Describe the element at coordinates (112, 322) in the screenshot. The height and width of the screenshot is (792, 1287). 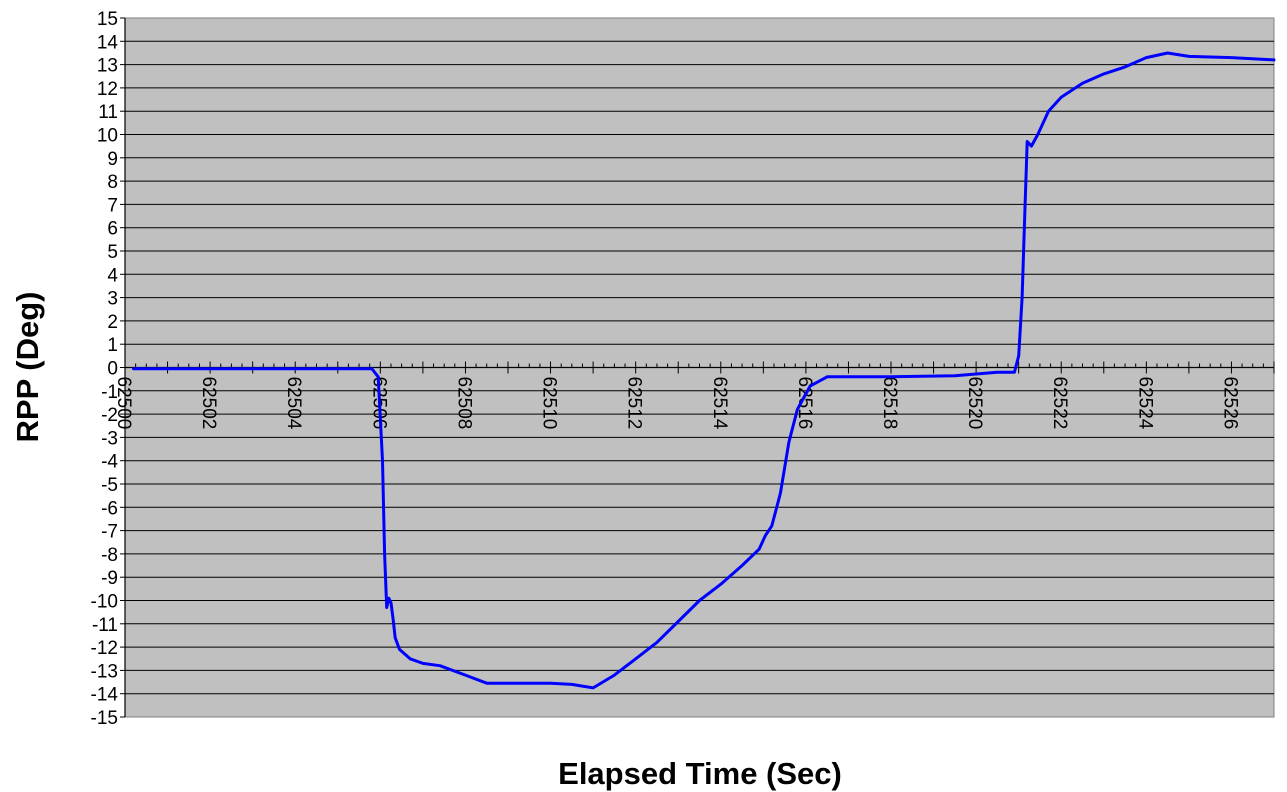
I see `y-tick-label: 2` at that location.